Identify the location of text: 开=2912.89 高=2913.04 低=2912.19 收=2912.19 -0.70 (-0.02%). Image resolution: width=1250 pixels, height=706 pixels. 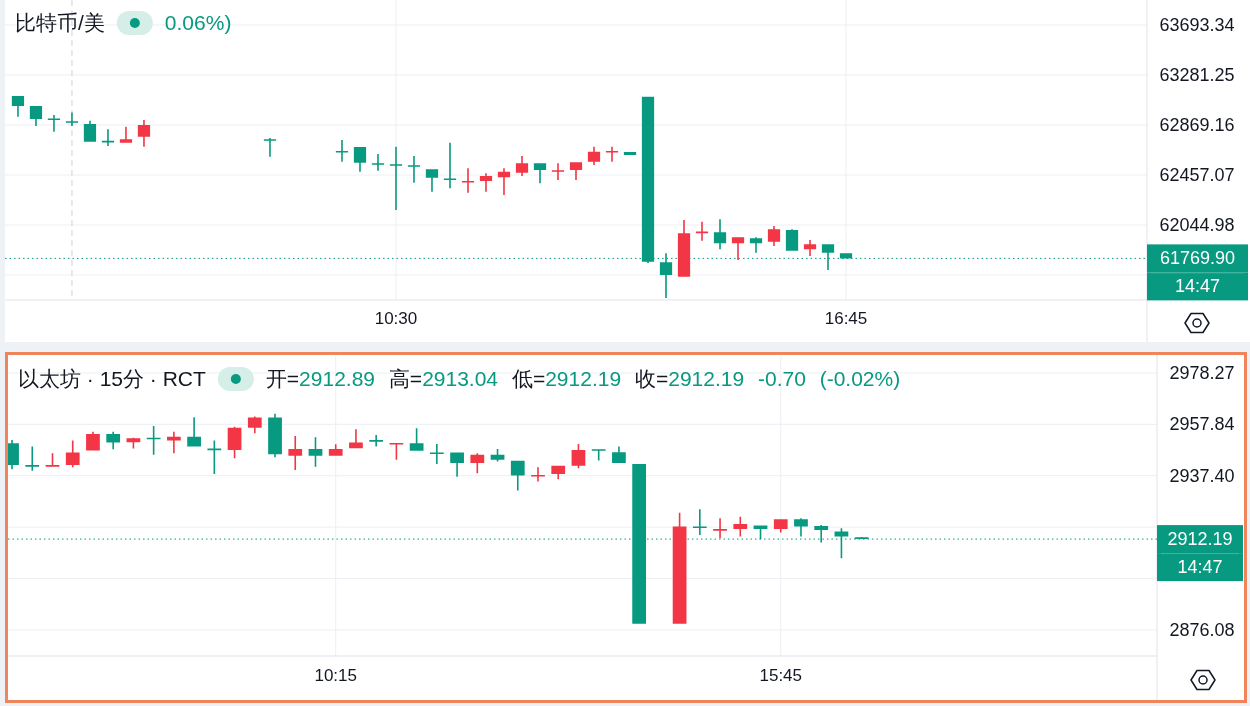
(583, 378).